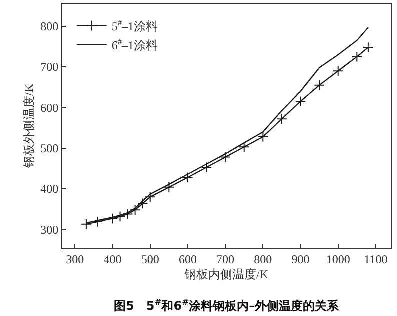 This screenshot has width=397, height=316. What do you see at coordinates (29, 126) in the screenshot?
I see `y-axis-title: 钢板外侧温度/K` at bounding box center [29, 126].